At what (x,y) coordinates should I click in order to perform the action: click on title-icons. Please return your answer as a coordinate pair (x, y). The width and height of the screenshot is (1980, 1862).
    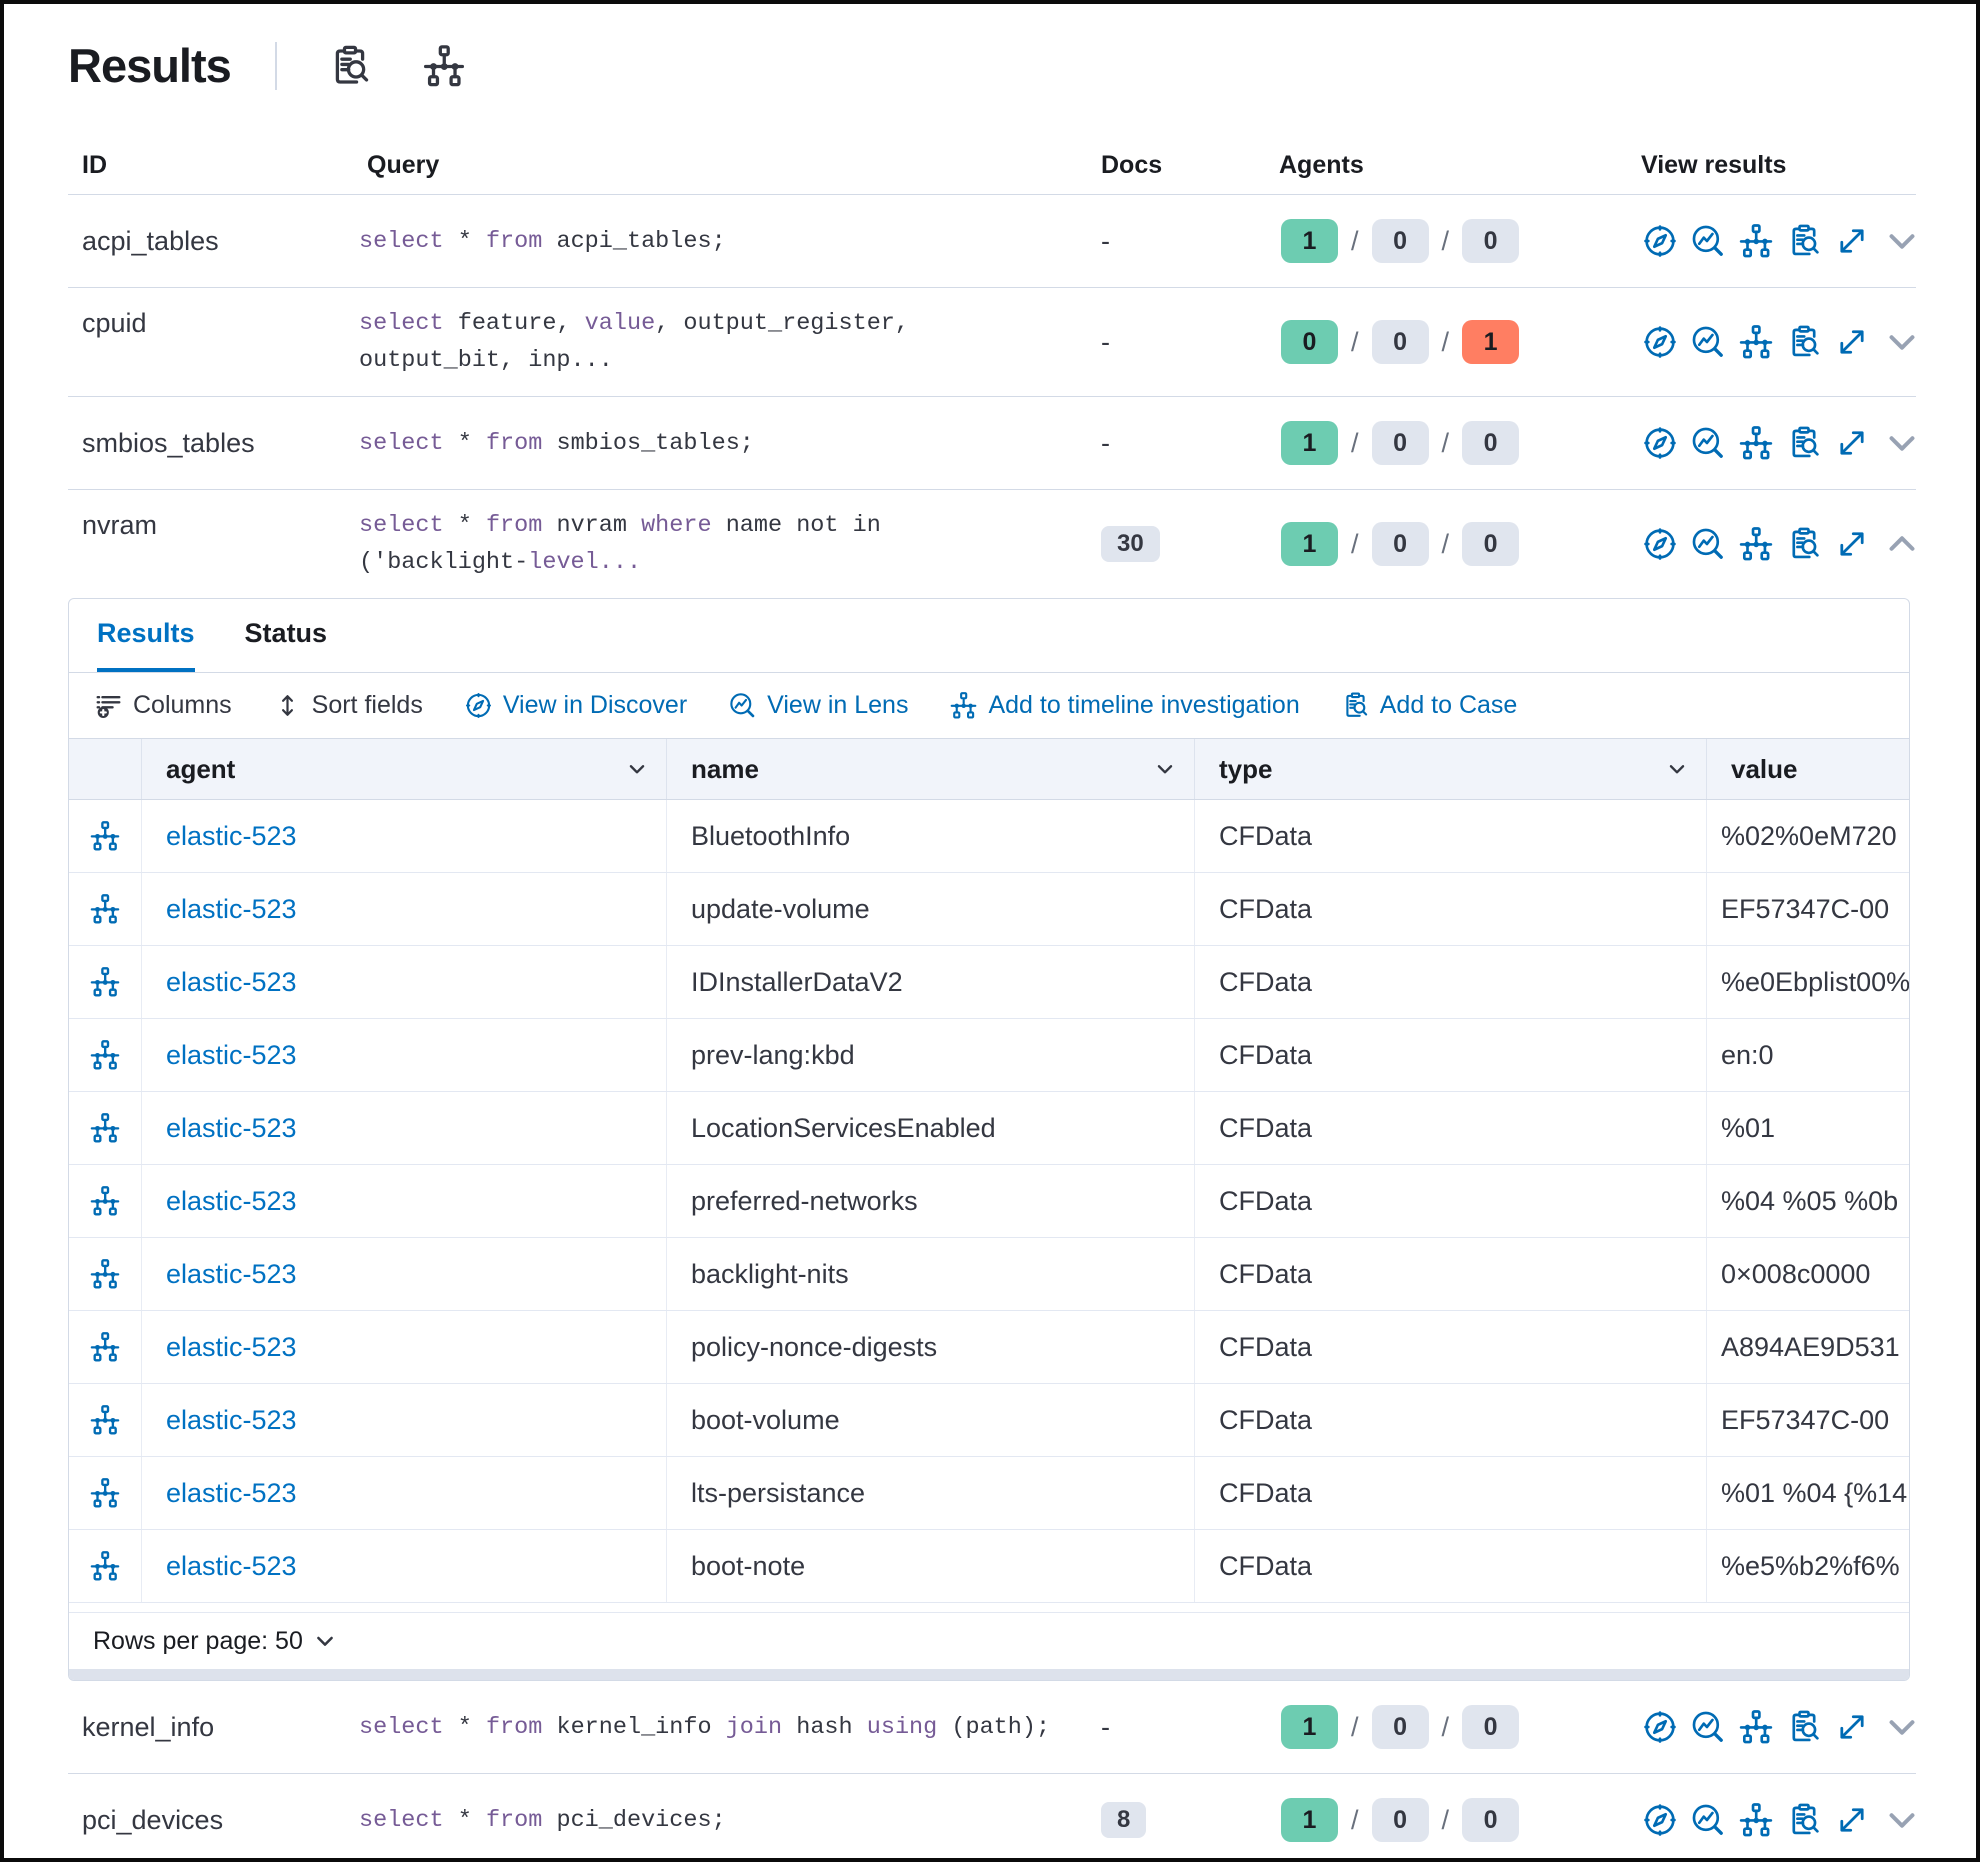
    Looking at the image, I should click on (397, 66).